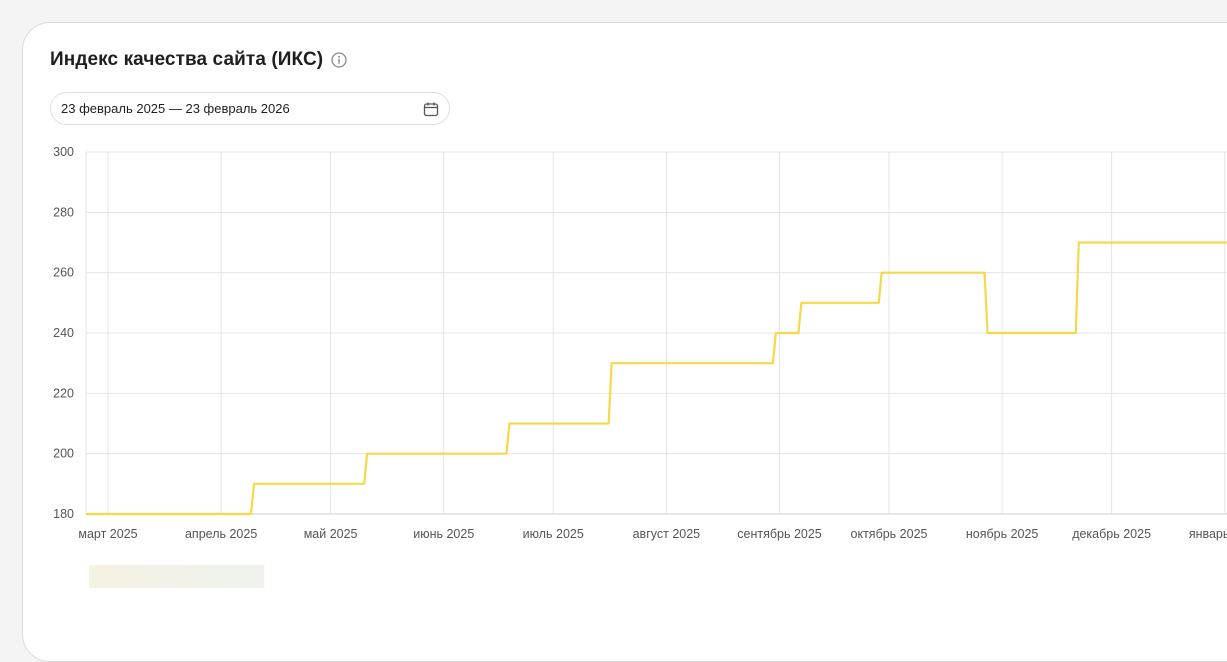 This screenshot has width=1227, height=662. I want to click on y-tick-label: 240, so click(63, 333).